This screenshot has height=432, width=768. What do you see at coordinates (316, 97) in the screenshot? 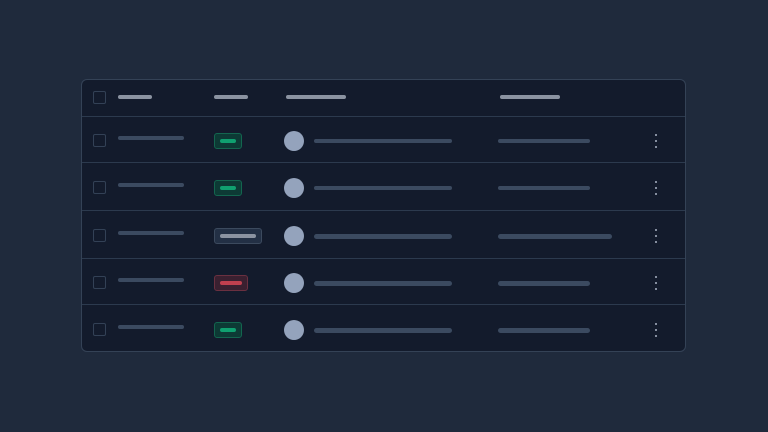
I see `header-placeholder-user` at bounding box center [316, 97].